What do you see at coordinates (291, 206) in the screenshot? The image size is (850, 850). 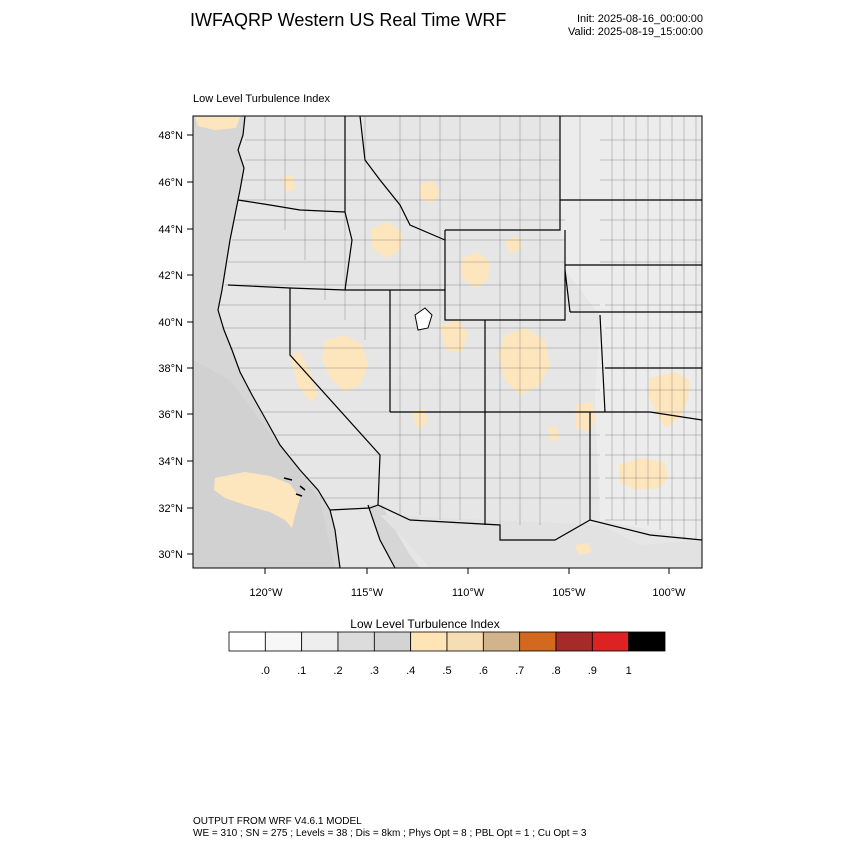 I see `border-wa-or` at bounding box center [291, 206].